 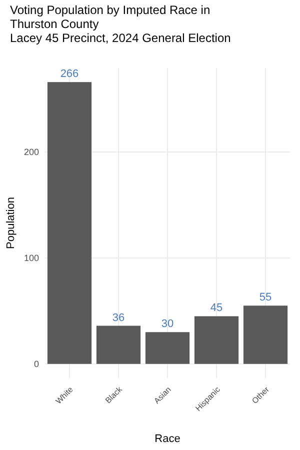 What do you see at coordinates (69, 74) in the screenshot?
I see `data-label: 266` at bounding box center [69, 74].